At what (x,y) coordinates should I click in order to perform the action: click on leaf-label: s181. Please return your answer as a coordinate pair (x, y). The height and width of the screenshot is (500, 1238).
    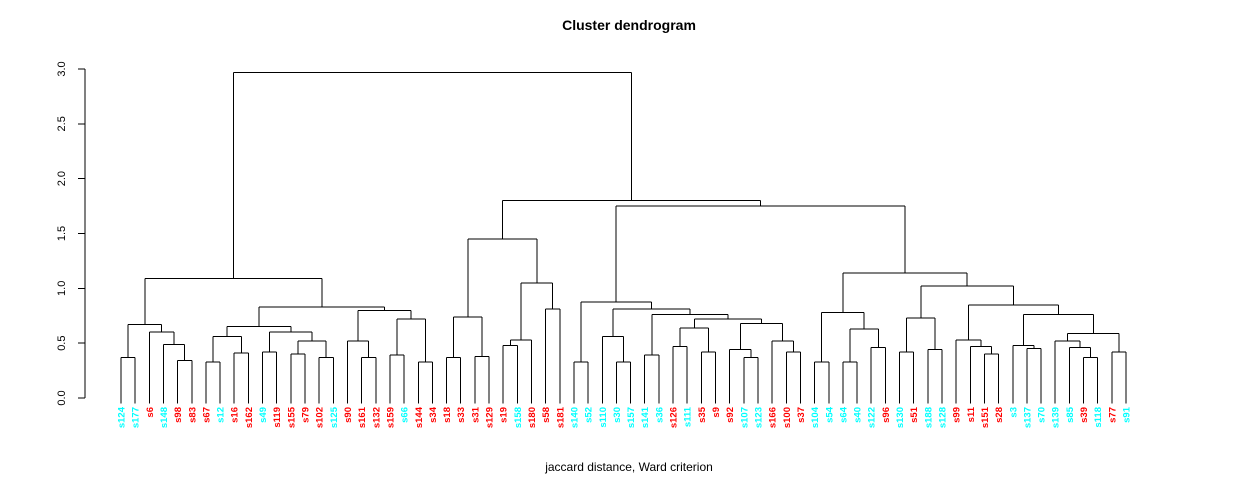
    Looking at the image, I should click on (560, 417).